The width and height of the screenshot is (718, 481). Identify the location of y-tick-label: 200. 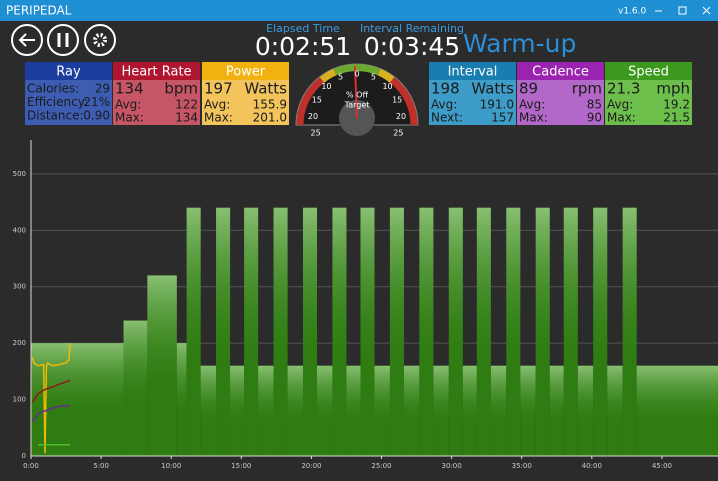
(19, 343).